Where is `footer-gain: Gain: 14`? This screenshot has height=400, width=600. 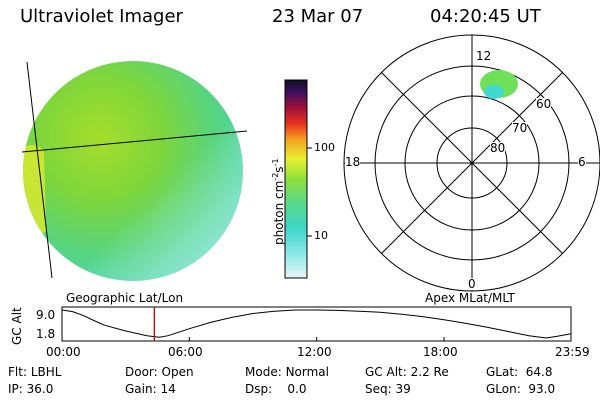
footer-gain: Gain: 14 is located at coordinates (150, 389).